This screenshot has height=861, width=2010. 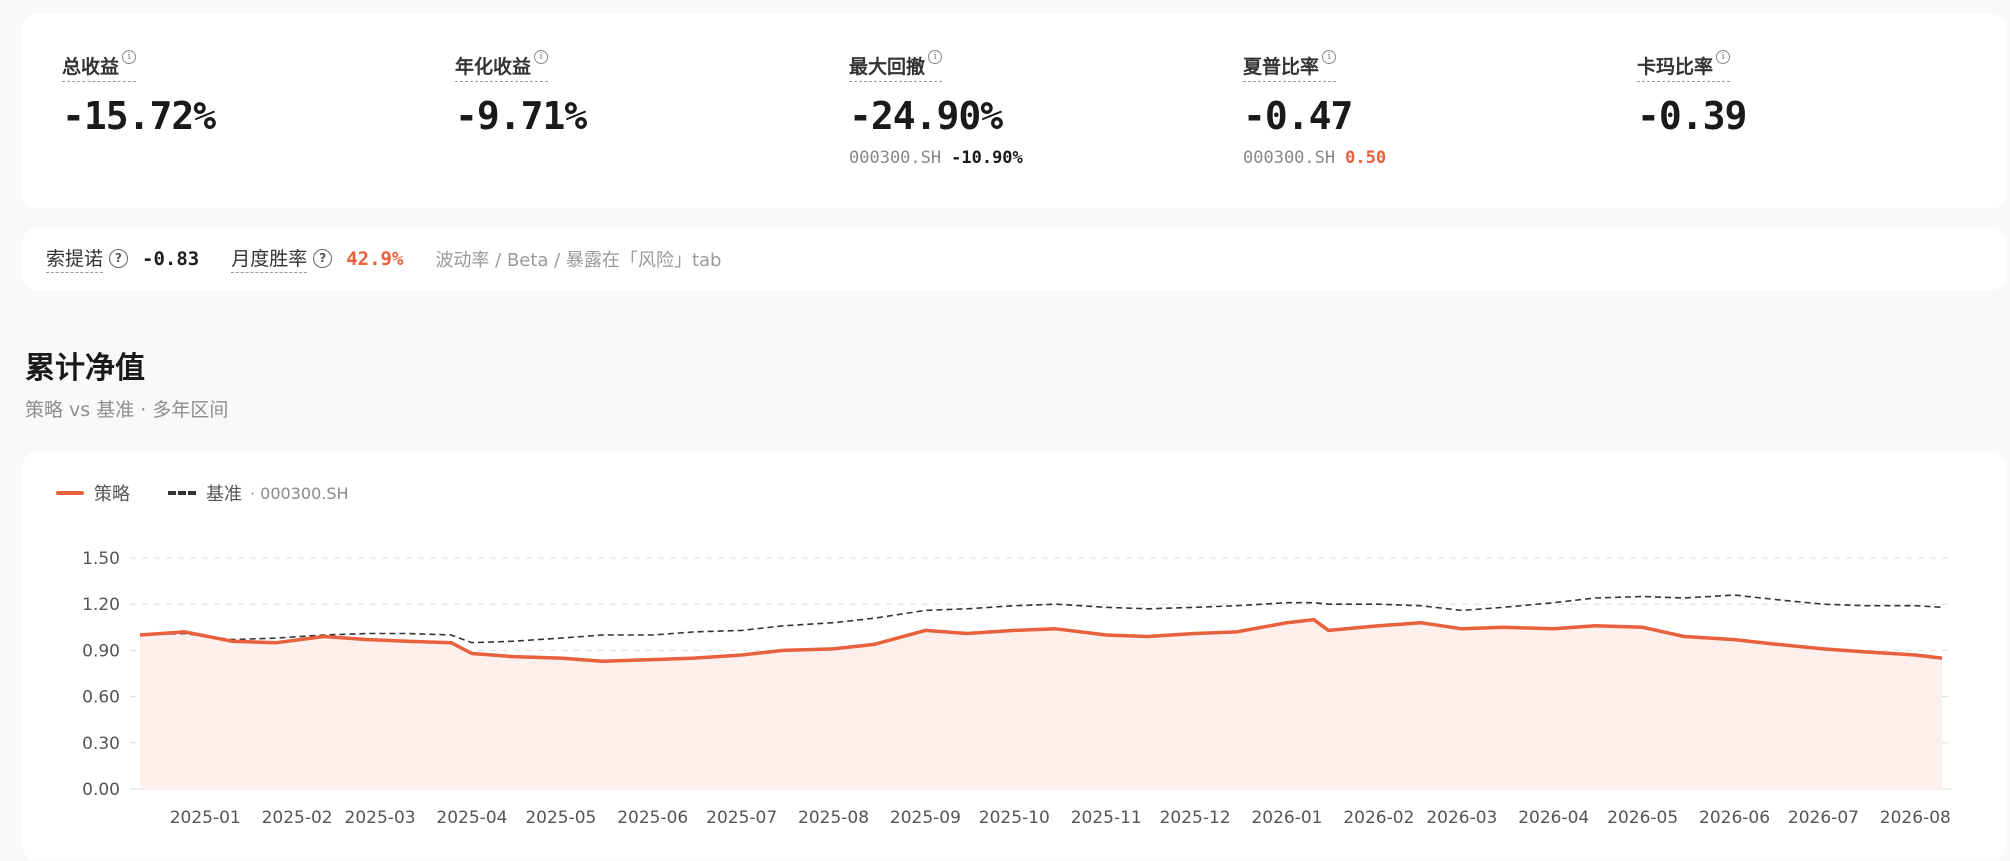 I want to click on x-tick-label: 2025-12, so click(x=1195, y=818).